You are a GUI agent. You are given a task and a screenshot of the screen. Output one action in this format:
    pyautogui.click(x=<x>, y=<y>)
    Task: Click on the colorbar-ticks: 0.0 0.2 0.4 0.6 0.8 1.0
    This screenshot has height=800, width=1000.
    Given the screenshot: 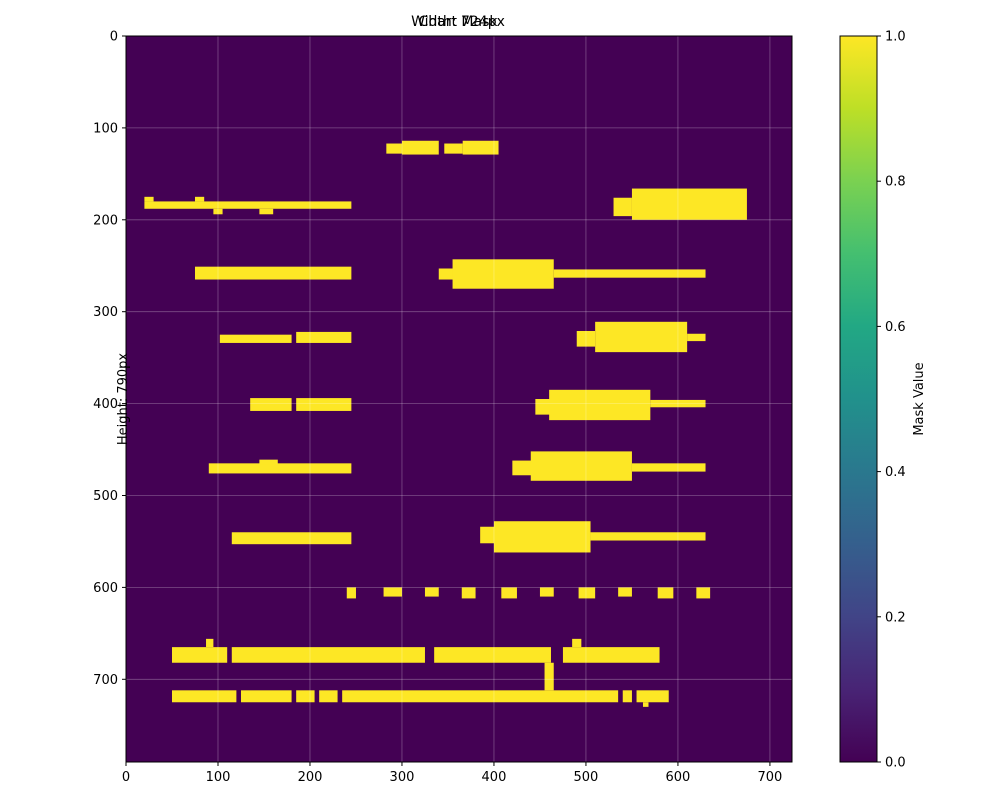 What is the action you would take?
    pyautogui.click(x=891, y=400)
    